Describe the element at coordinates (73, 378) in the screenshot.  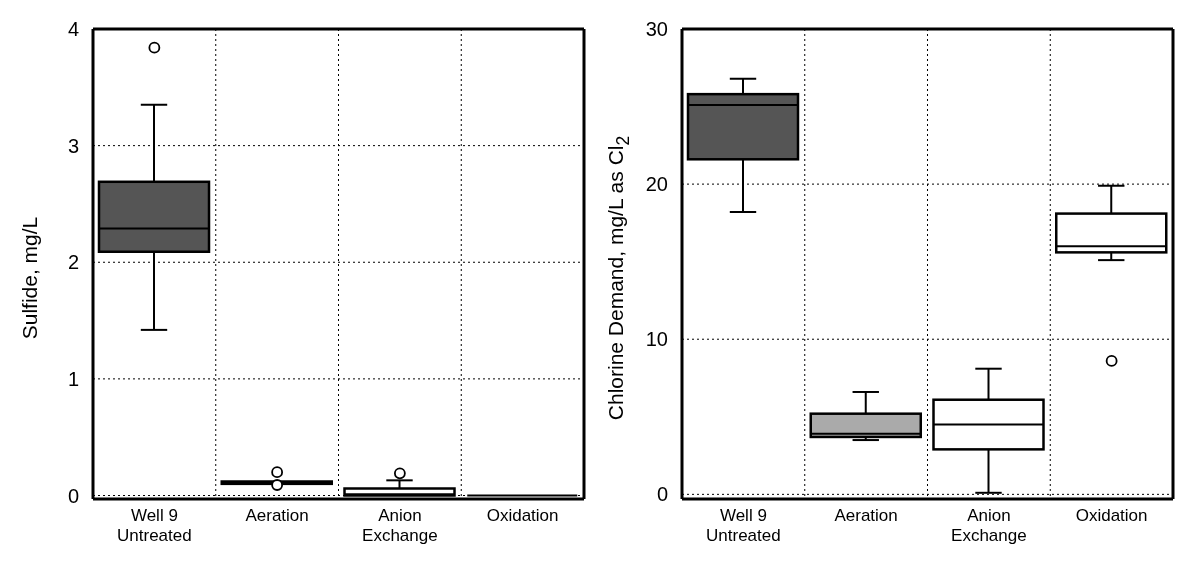
I see `y-tick-label: 1` at that location.